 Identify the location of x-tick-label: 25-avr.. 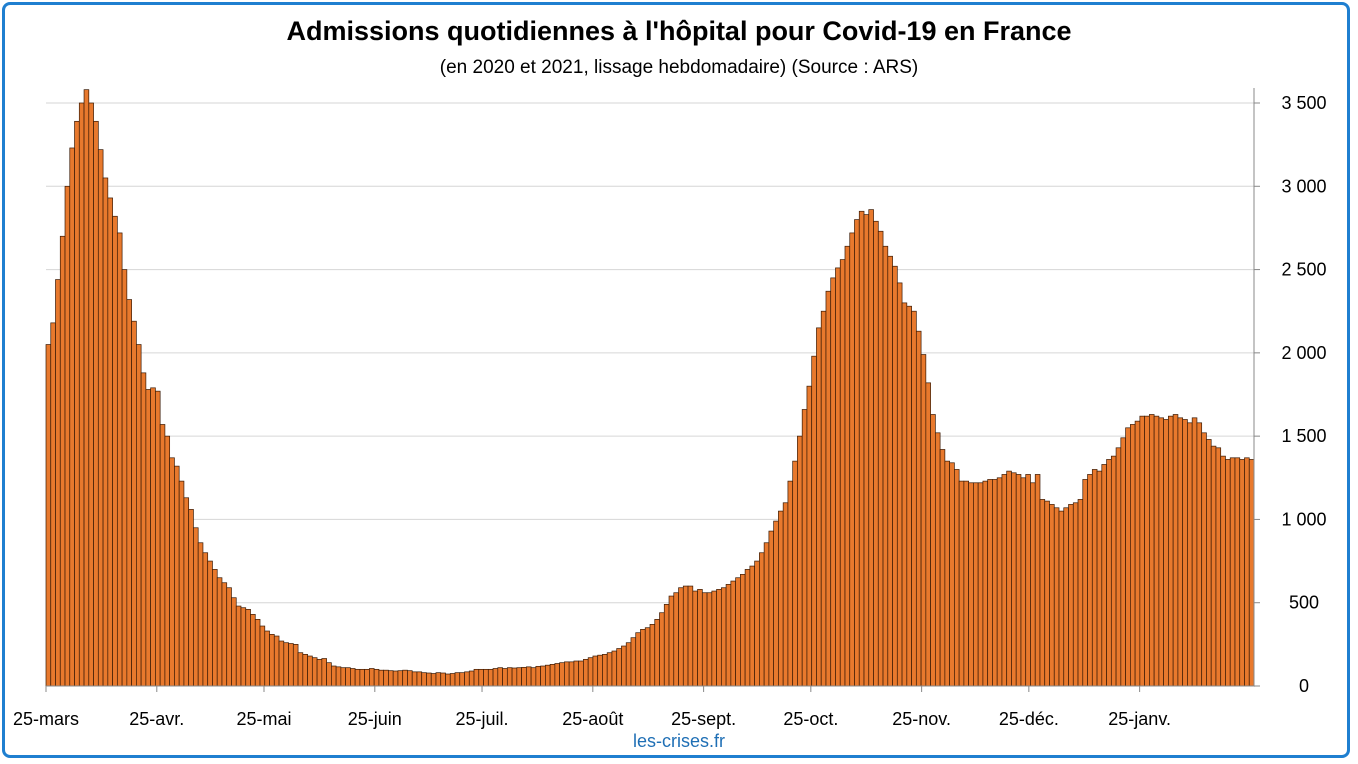
(156, 719).